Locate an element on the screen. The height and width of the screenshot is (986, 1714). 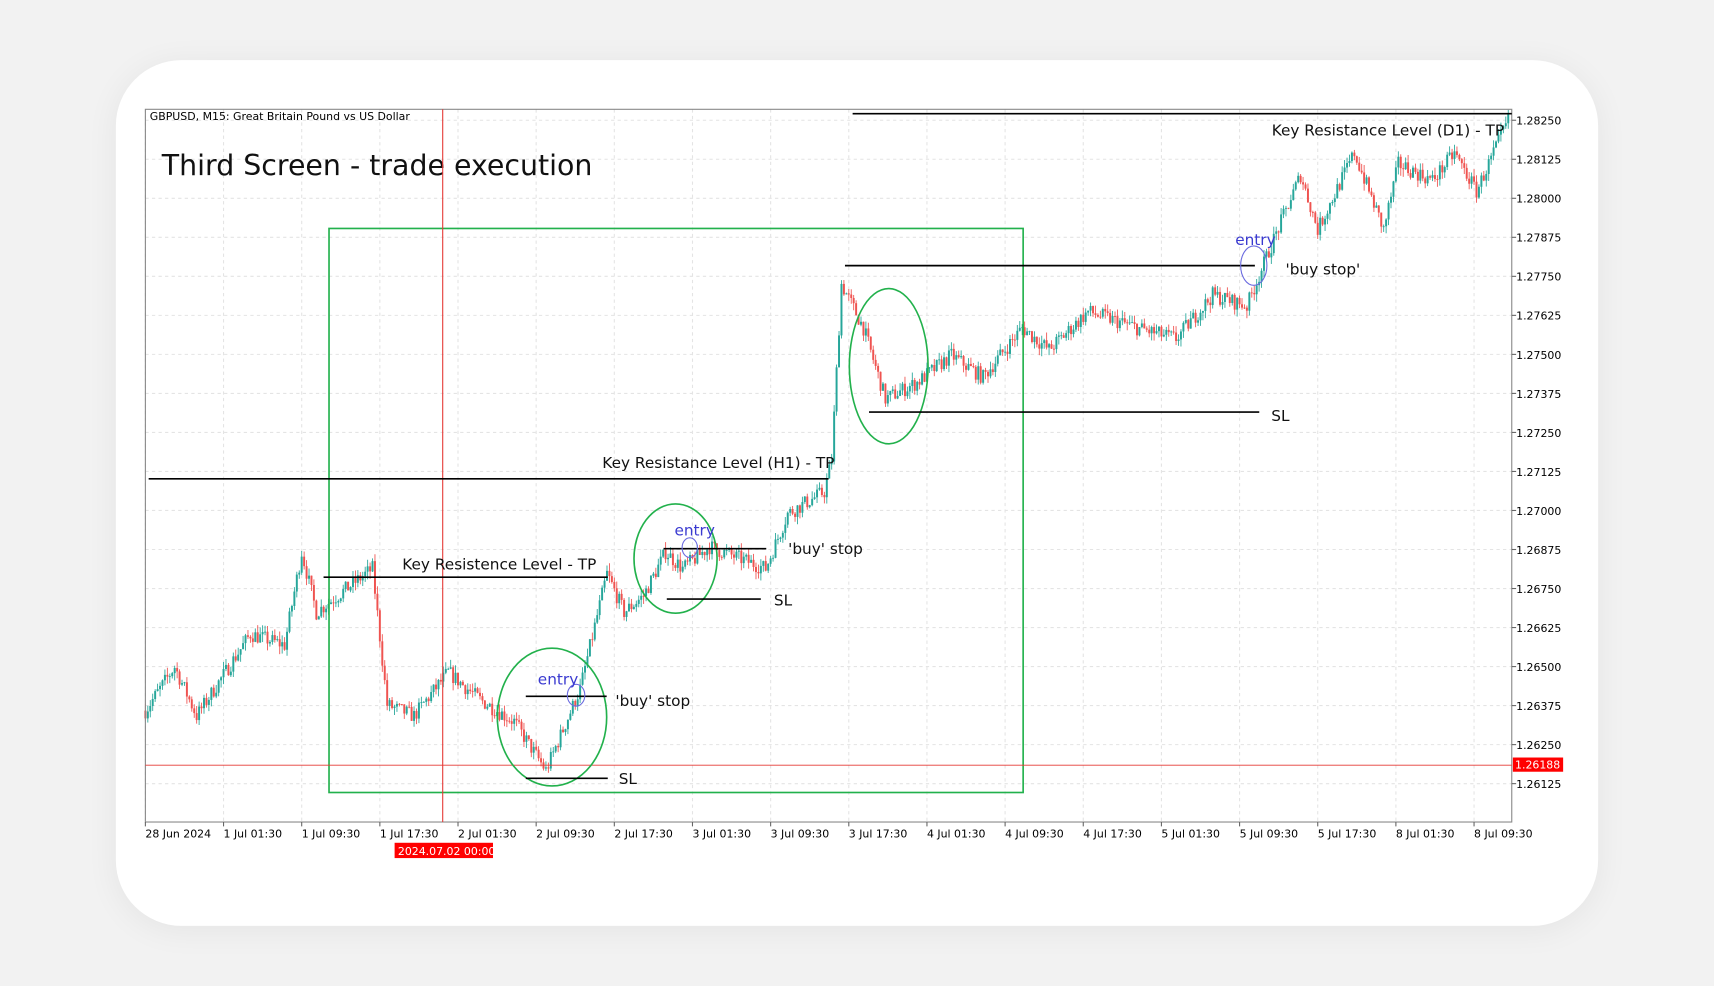
y-tick-label: 1.27375 is located at coordinates (1538, 394).